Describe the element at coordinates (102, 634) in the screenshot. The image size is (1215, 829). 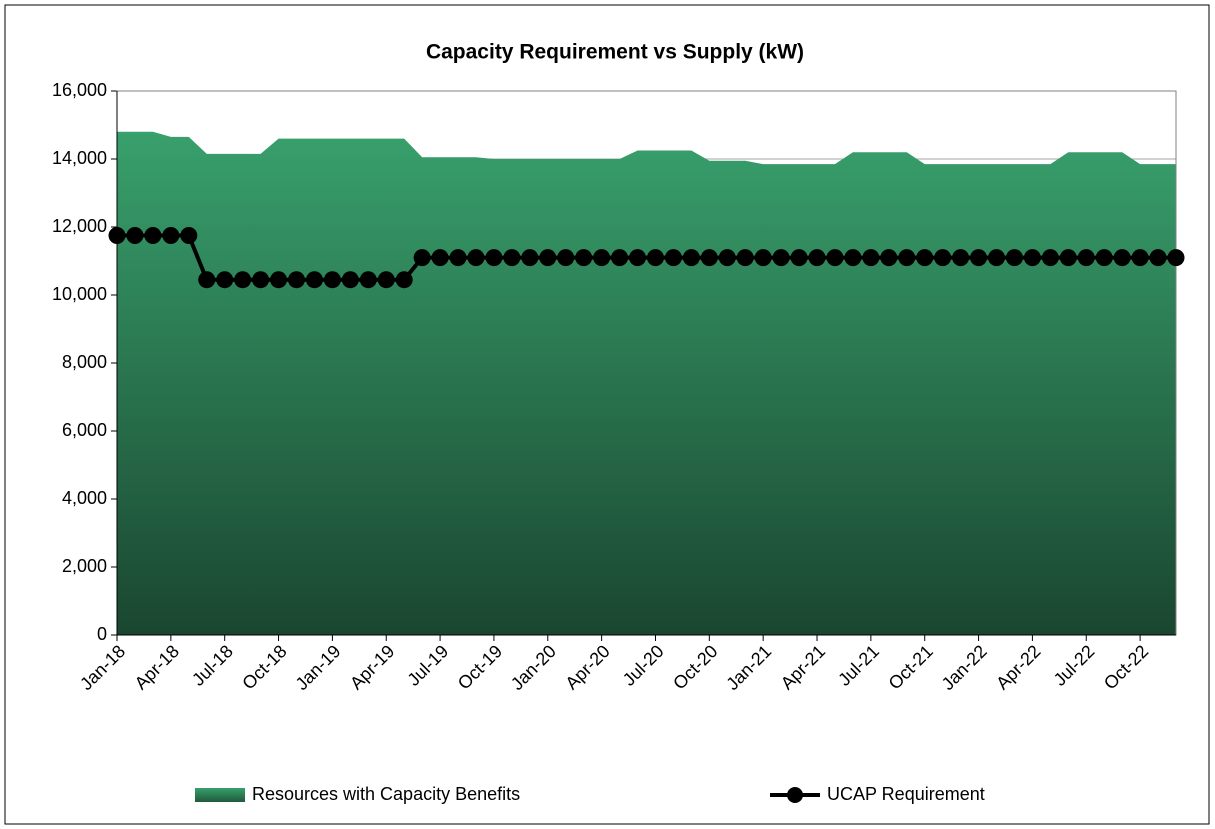
I see `y-tick-label: 0` at that location.